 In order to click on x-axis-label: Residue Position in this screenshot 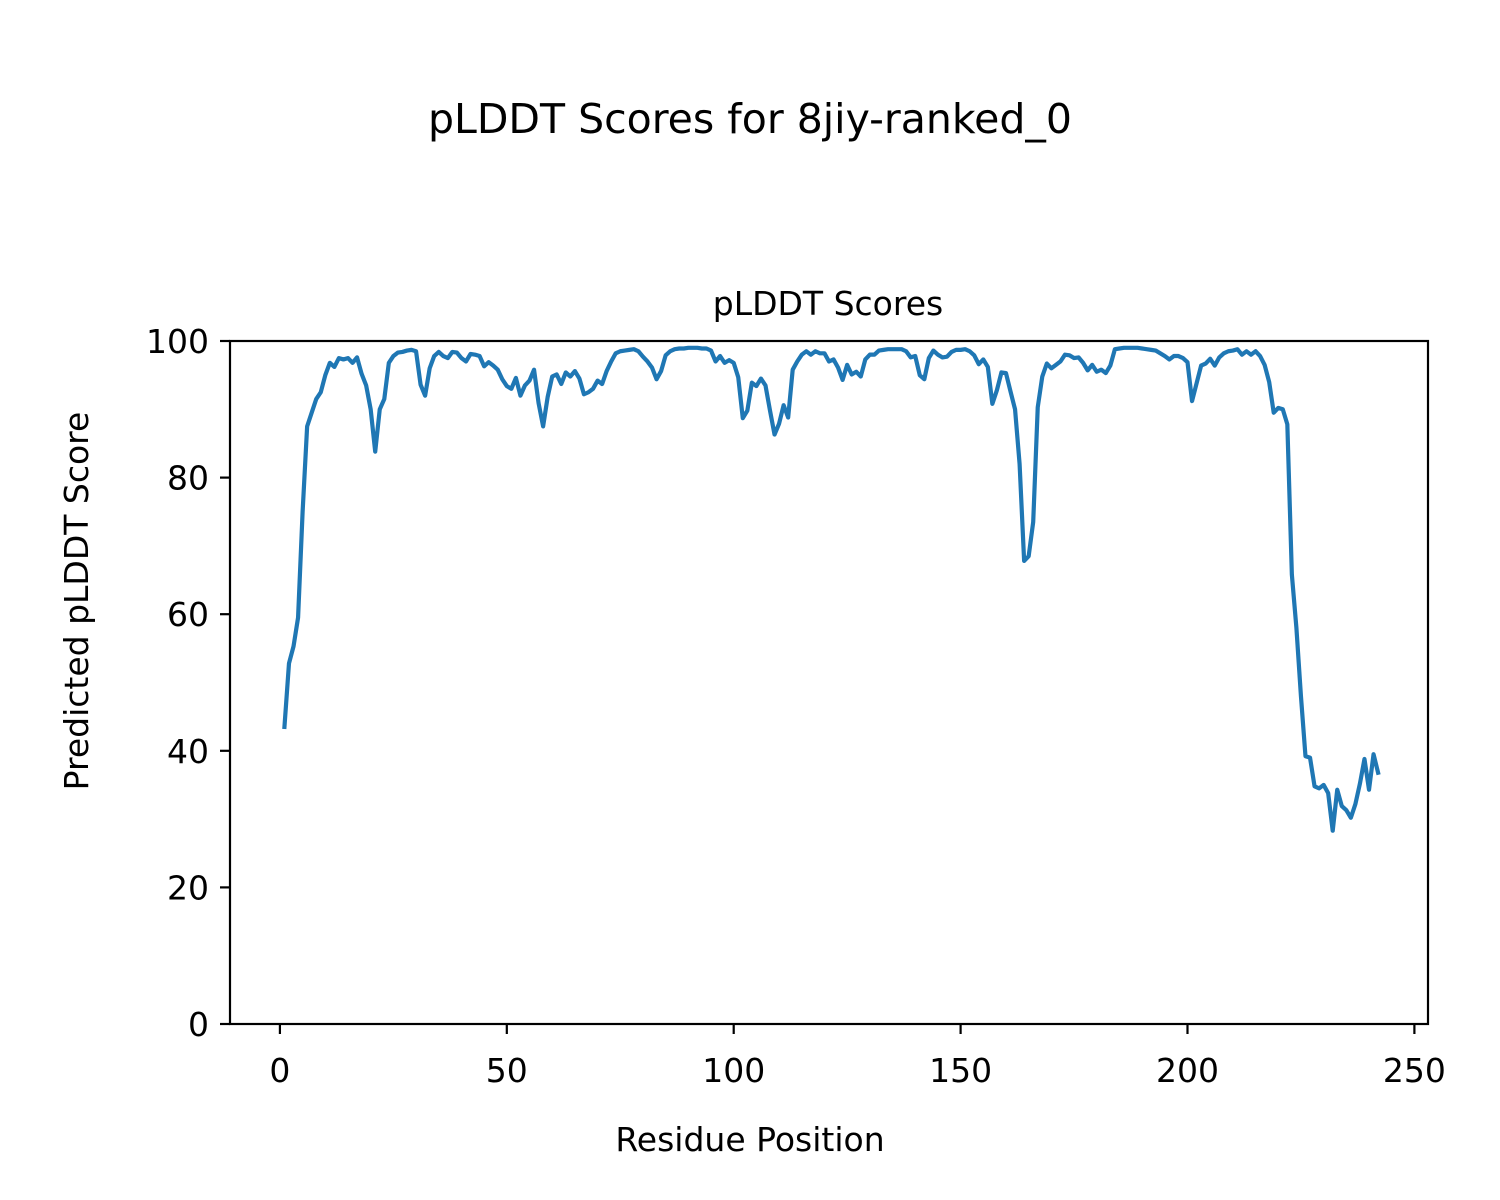, I will do `click(749, 1139)`.